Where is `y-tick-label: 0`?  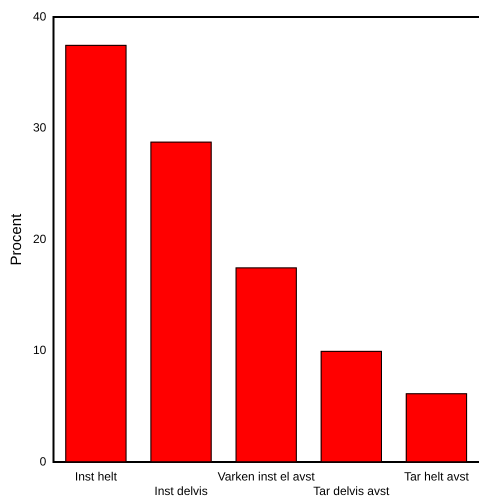 y-tick-label: 0 is located at coordinates (43, 461).